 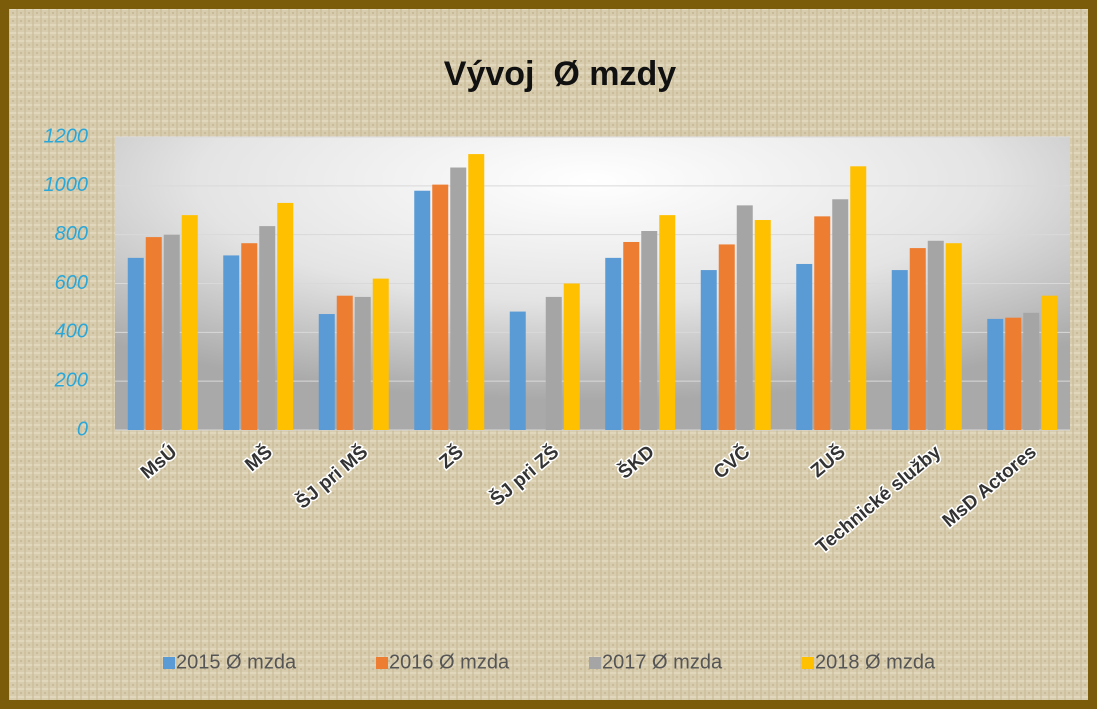 What do you see at coordinates (71, 283) in the screenshot?
I see `y-tick-label: 600` at bounding box center [71, 283].